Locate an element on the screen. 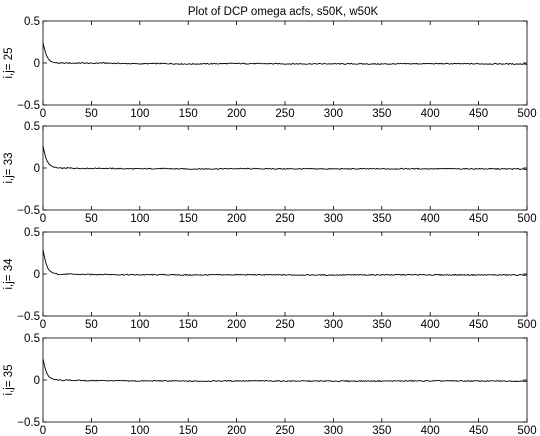 The height and width of the screenshot is (436, 540). chart-title: Plot of DCP omega acfs, s50K, w50K is located at coordinates (283, 12).